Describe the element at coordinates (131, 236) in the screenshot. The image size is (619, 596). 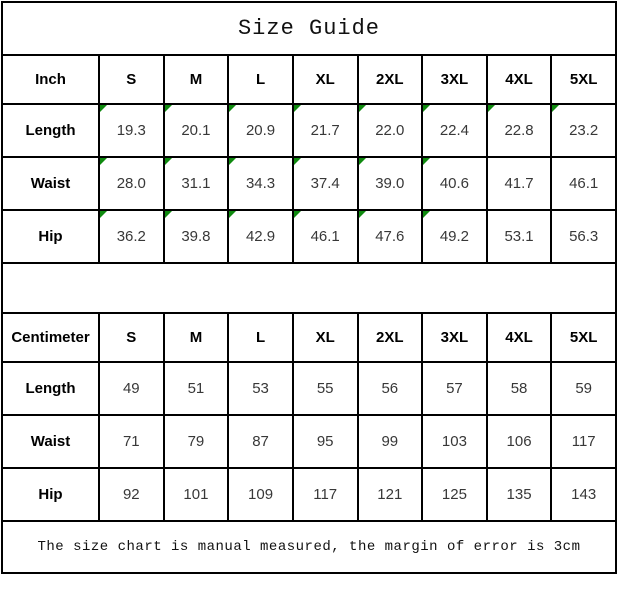
I see `size-value: 36.2` at that location.